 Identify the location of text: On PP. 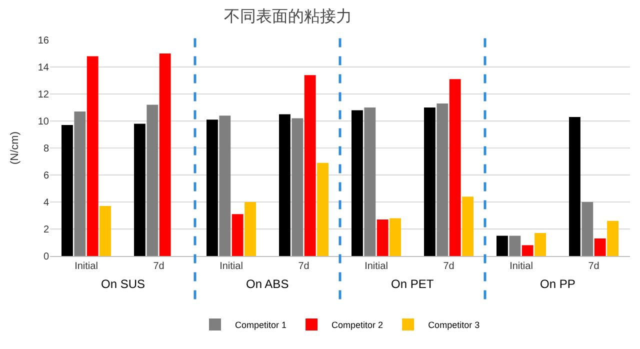
(558, 284).